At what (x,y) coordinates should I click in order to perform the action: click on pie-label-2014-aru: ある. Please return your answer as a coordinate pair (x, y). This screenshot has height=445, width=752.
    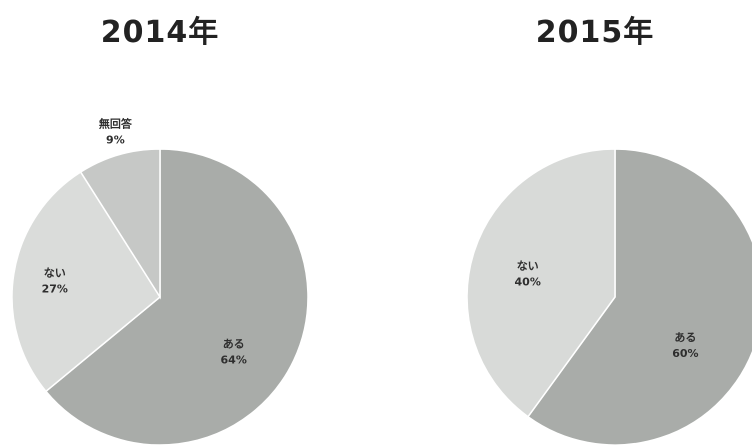
    Looking at the image, I should click on (234, 344).